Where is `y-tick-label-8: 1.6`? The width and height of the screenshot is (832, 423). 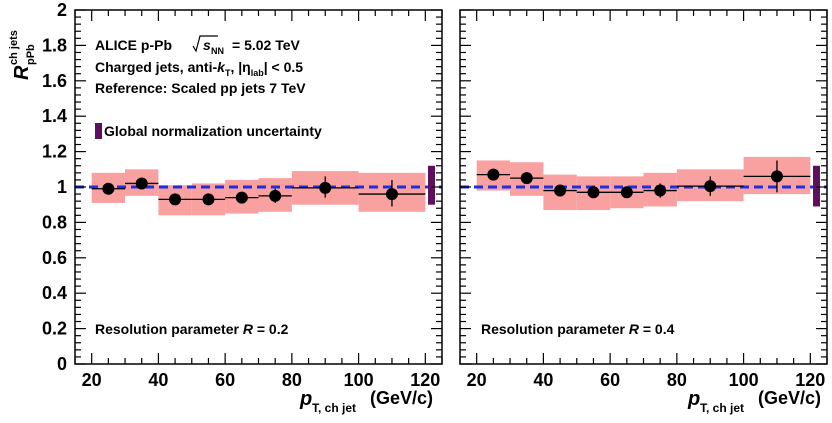 y-tick-label-8: 1.6 is located at coordinates (54, 81).